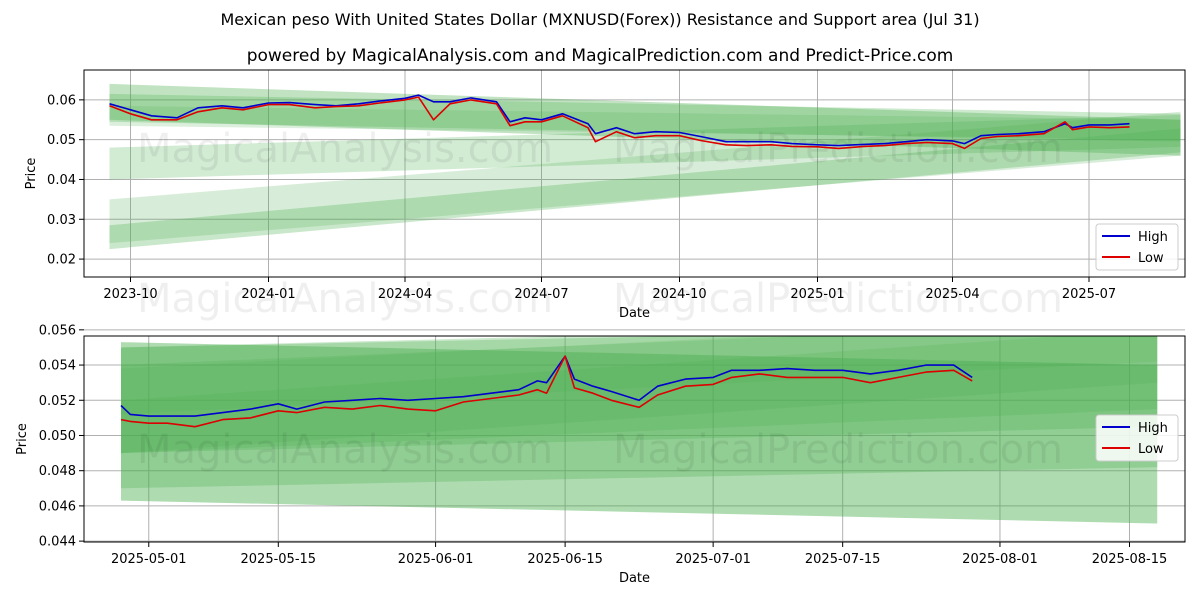 Image resolution: width=1200 pixels, height=600 pixels. Describe the element at coordinates (679, 294) in the screenshot. I see `x-tick-label: 2024-10` at that location.